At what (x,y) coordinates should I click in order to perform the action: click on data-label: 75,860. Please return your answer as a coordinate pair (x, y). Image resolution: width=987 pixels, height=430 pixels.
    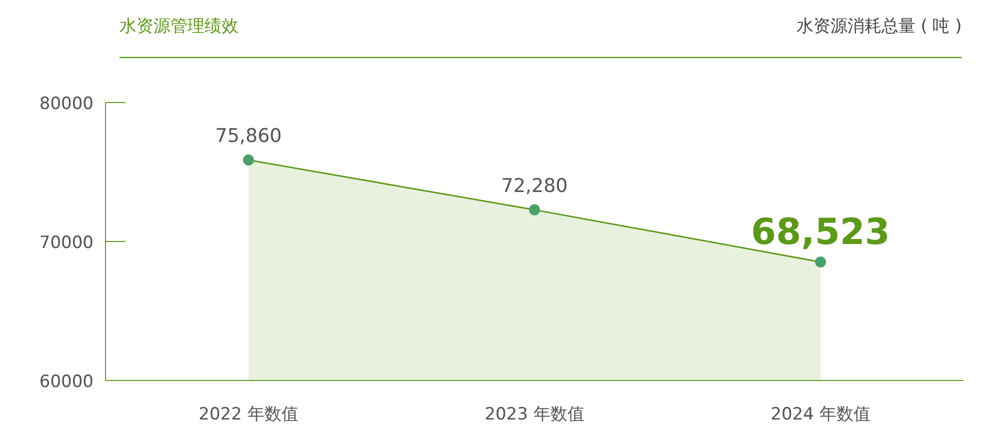
    Looking at the image, I should click on (248, 136).